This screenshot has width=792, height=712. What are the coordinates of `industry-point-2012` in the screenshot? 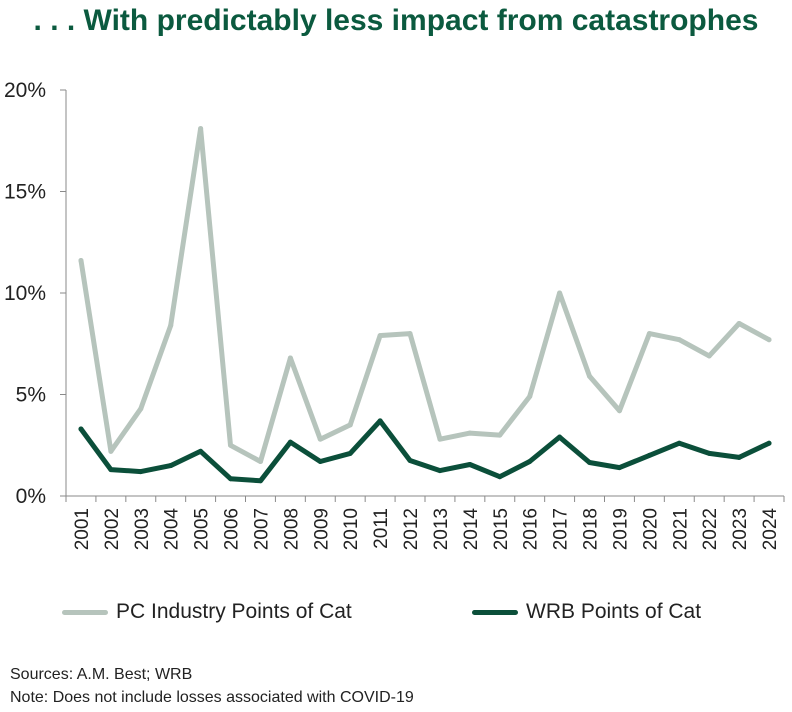 It's located at (410, 334).